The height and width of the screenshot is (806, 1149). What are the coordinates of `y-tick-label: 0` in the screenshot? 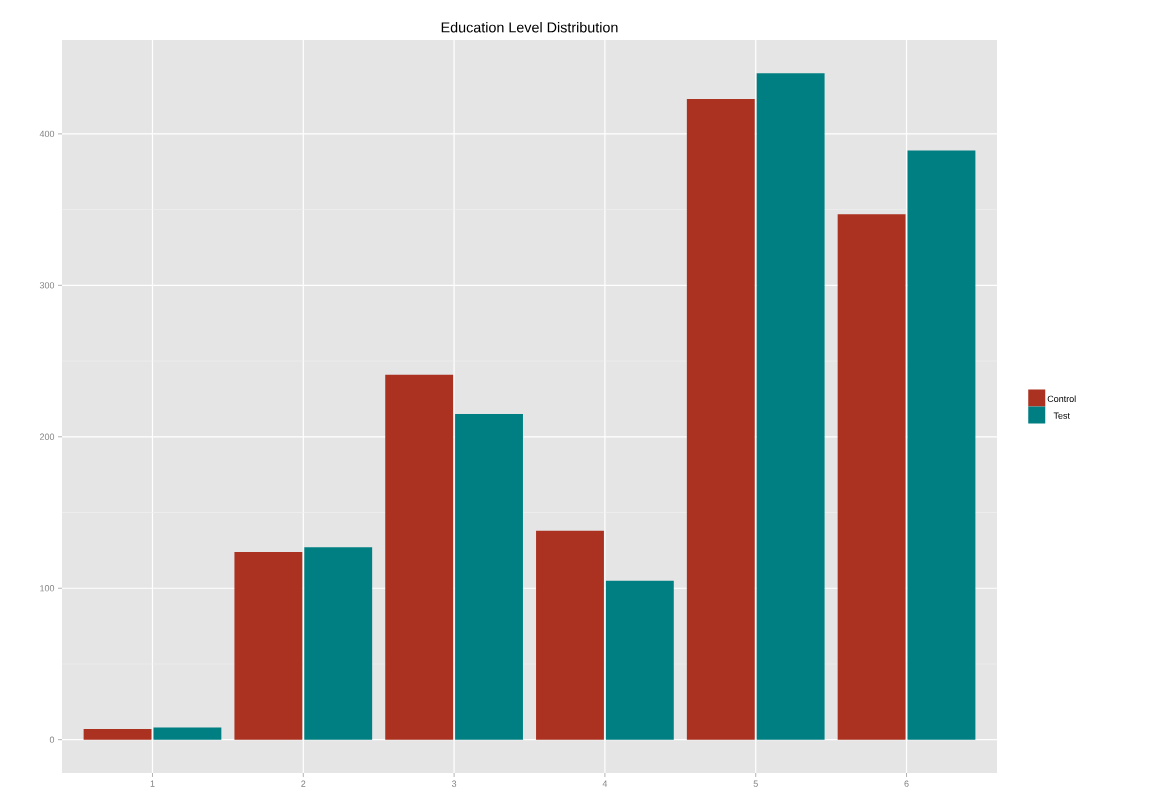 It's located at (52, 739).